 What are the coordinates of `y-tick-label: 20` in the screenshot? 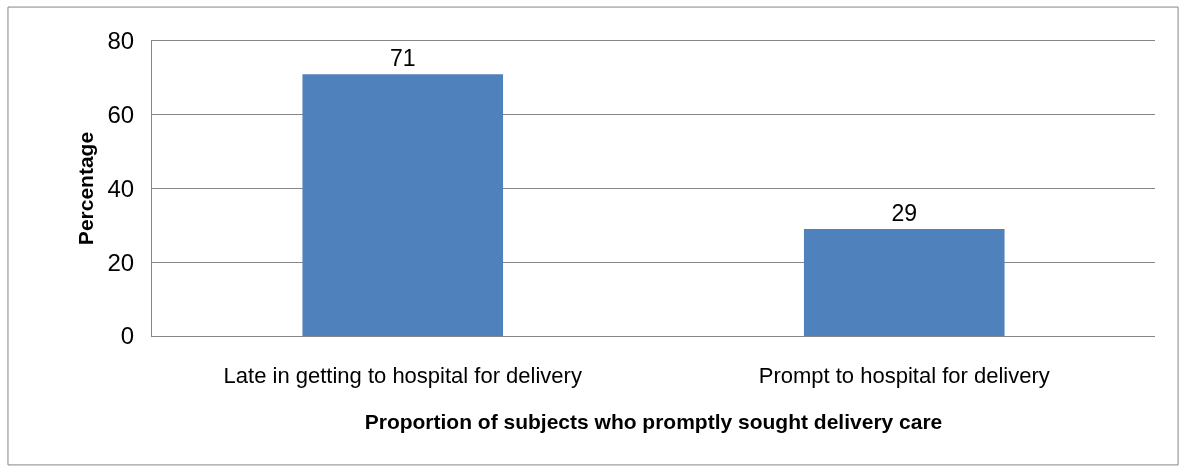 It's located at (121, 262).